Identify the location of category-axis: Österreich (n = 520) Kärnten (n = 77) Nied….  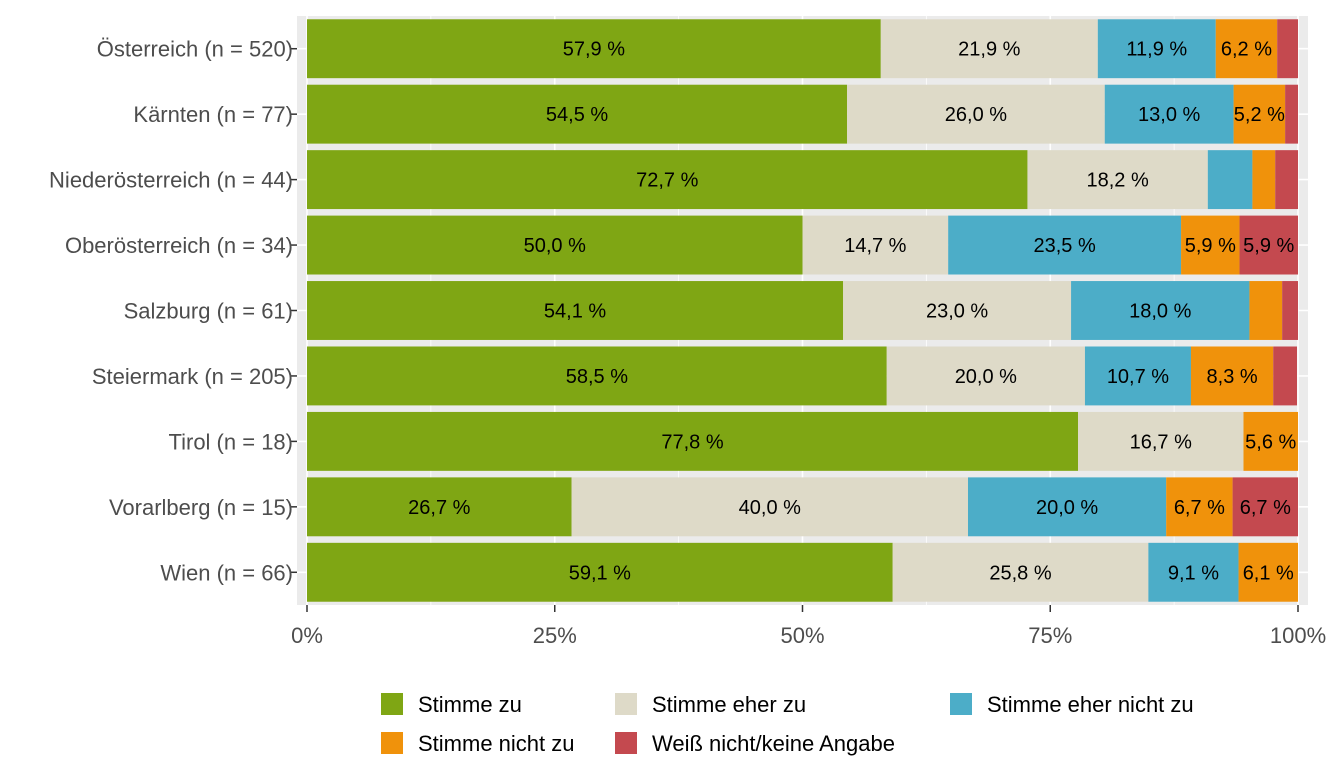
(173, 311).